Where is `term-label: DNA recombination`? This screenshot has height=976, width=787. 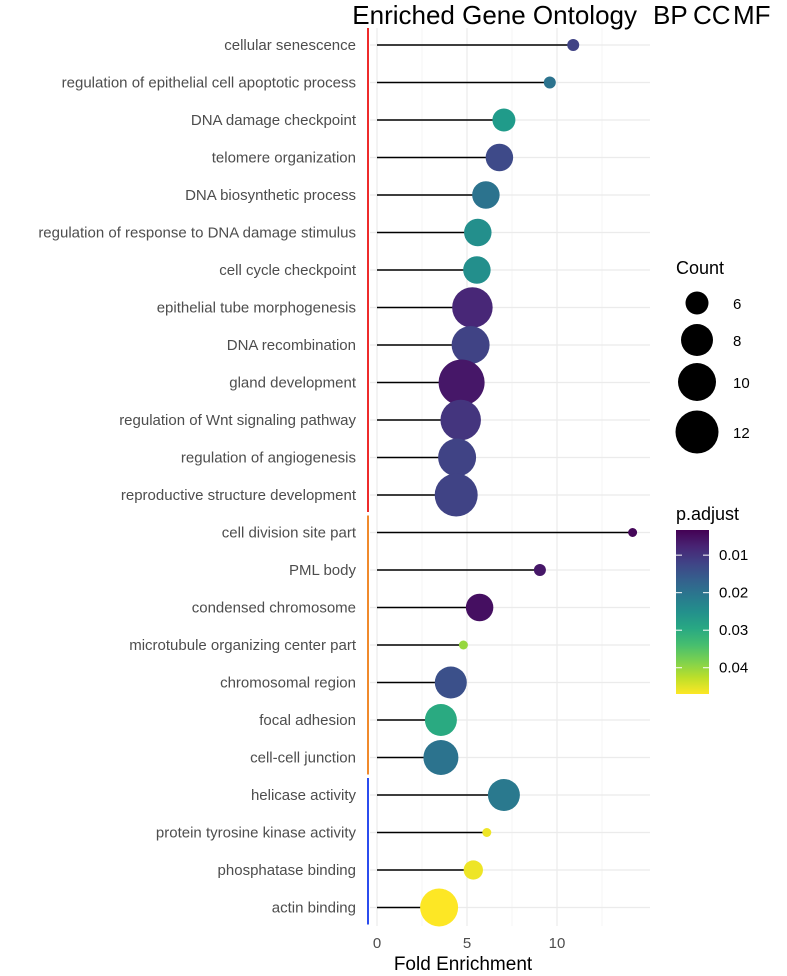
term-label: DNA recombination is located at coordinates (291, 345).